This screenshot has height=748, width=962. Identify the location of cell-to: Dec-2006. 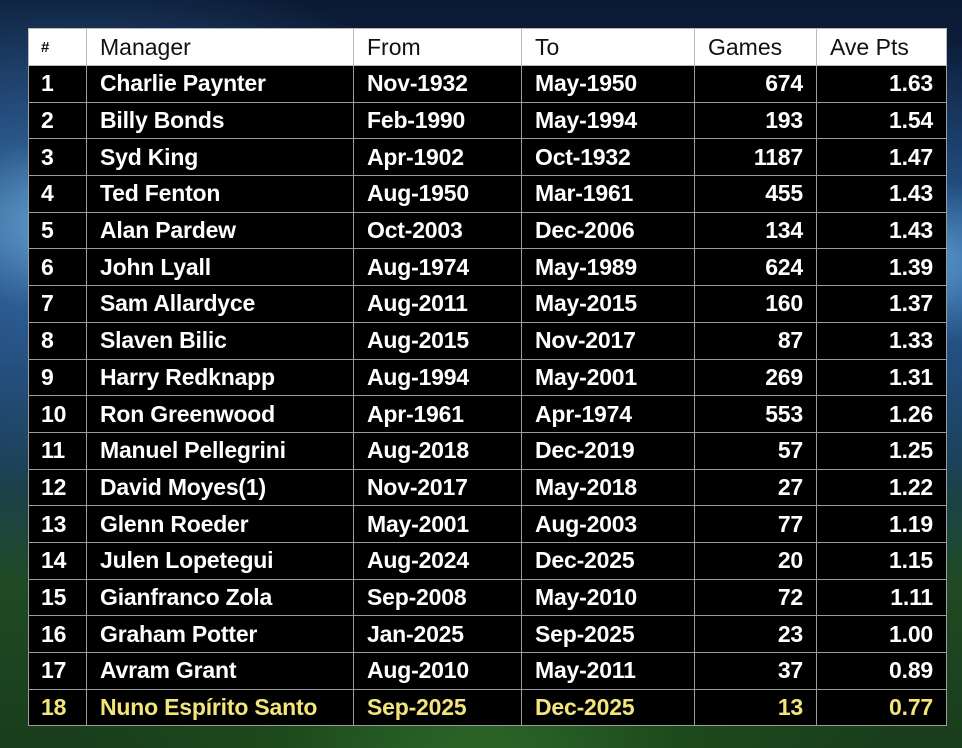
(608, 230).